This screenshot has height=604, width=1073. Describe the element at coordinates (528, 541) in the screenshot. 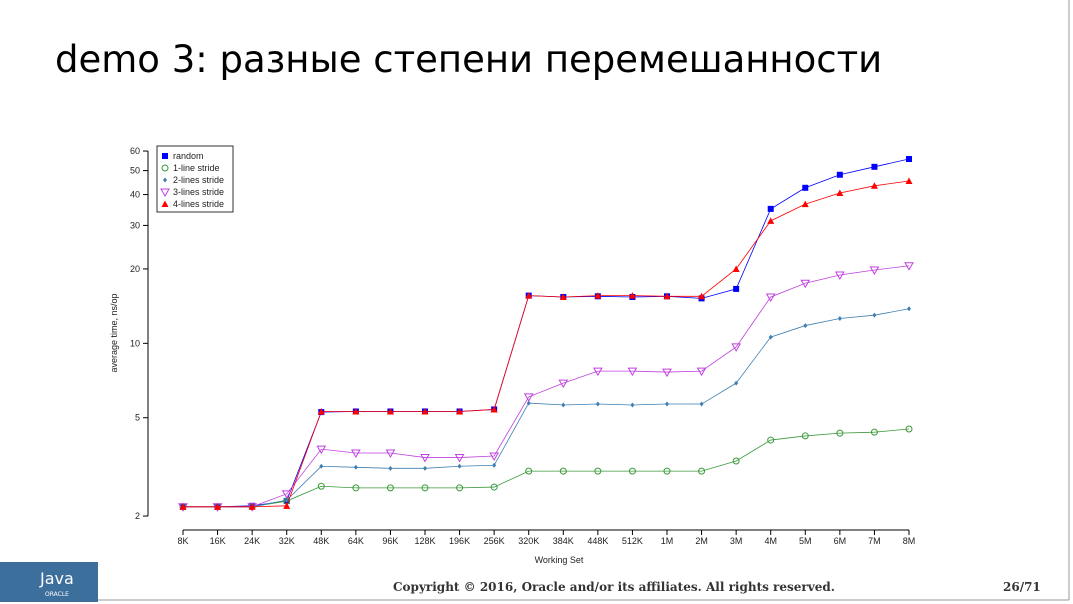

I see `x-tick-label: 320K` at that location.